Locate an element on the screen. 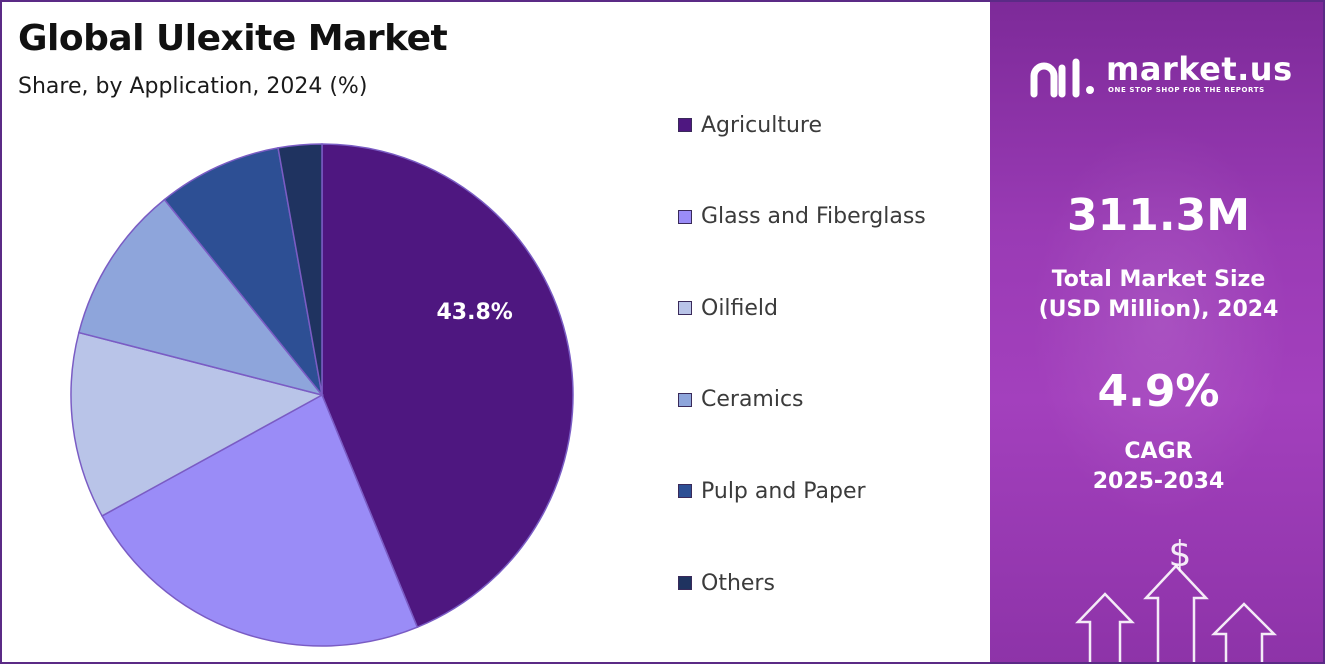 This screenshot has width=1325, height=664. pie-slice-ceramics is located at coordinates (201, 297).